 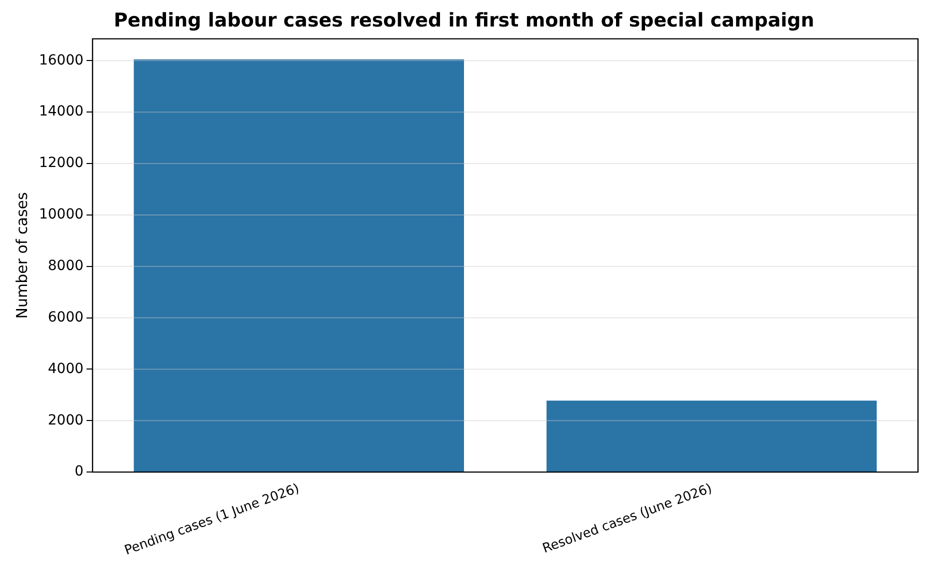 I want to click on y-tick-label: 0, so click(x=79, y=472).